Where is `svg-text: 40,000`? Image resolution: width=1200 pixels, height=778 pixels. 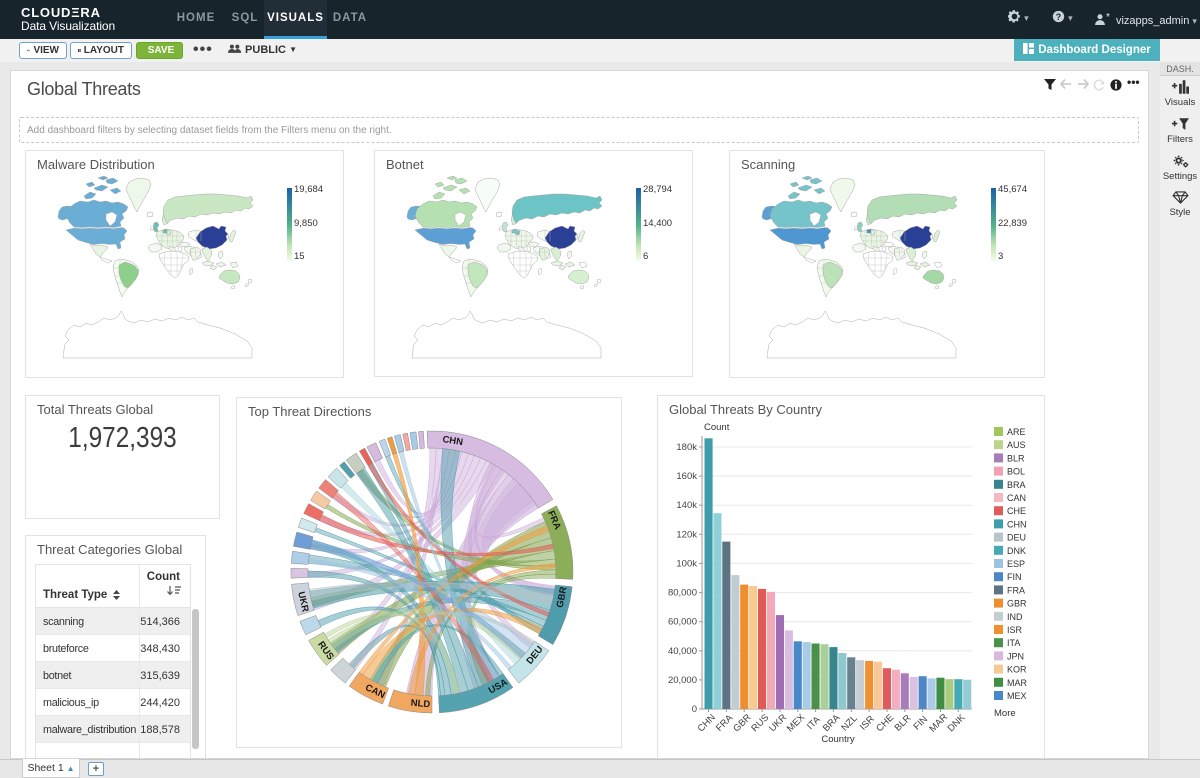
svg-text: 40,000 is located at coordinates (682, 651).